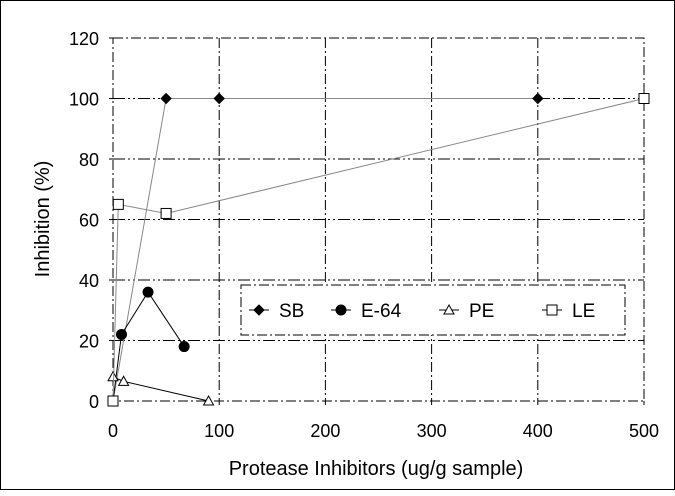 The height and width of the screenshot is (496, 675). What do you see at coordinates (583, 311) in the screenshot?
I see `legend-label-le: LE` at bounding box center [583, 311].